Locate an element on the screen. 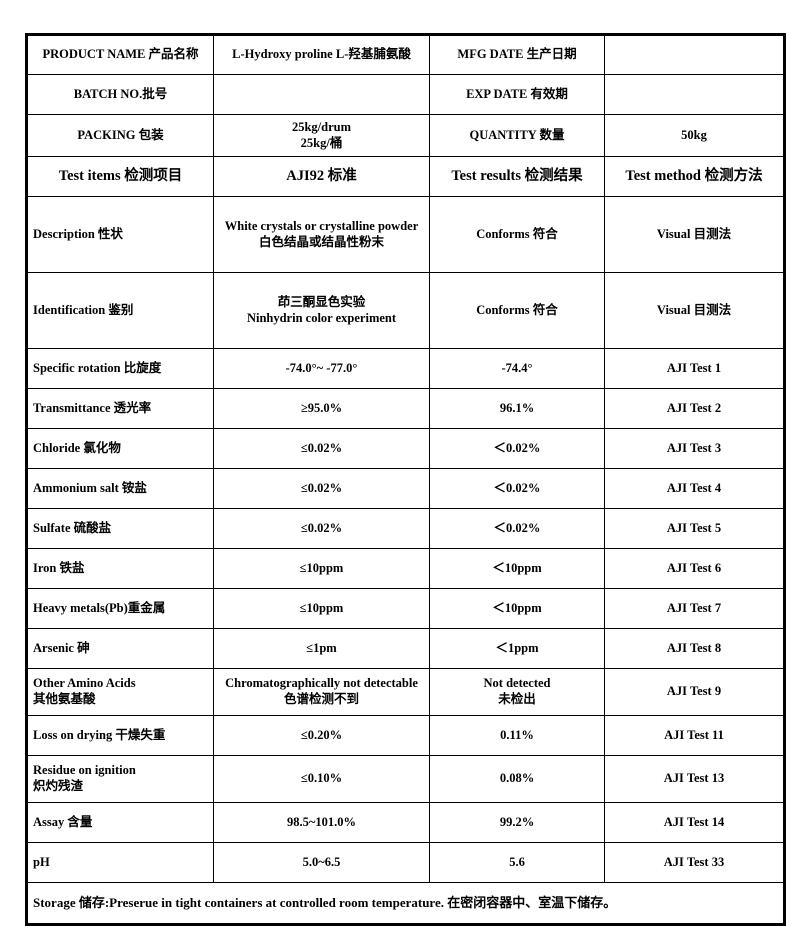  cell-result: 99.2% is located at coordinates (517, 822).